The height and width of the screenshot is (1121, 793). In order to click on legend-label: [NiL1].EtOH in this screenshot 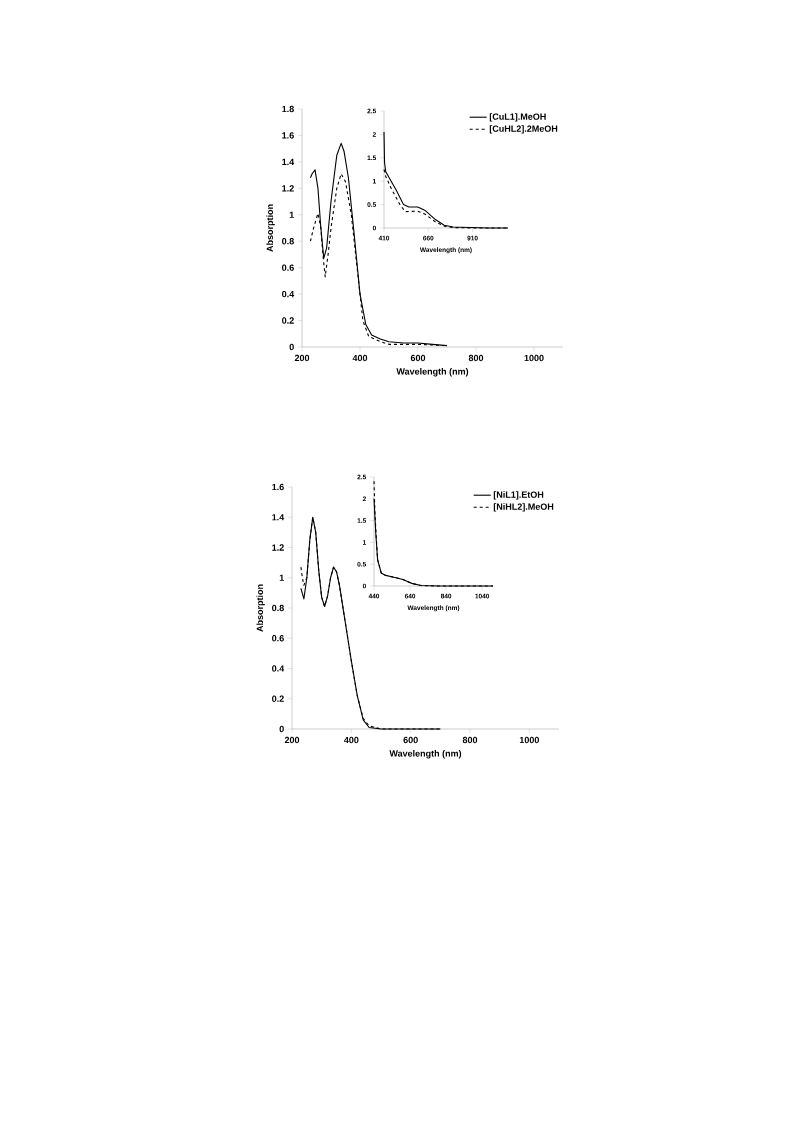, I will do `click(518, 495)`.